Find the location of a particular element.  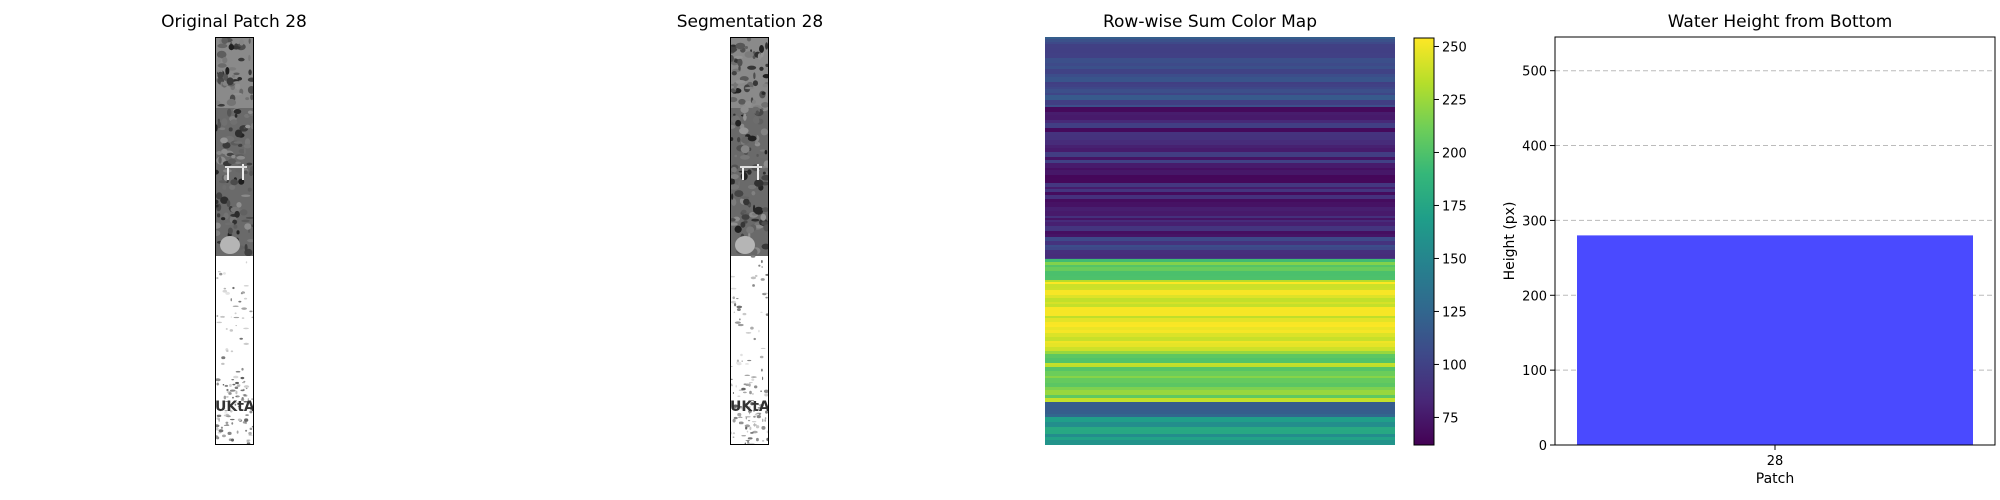

segmentation-title: Segmentation 28 is located at coordinates (750, 22).